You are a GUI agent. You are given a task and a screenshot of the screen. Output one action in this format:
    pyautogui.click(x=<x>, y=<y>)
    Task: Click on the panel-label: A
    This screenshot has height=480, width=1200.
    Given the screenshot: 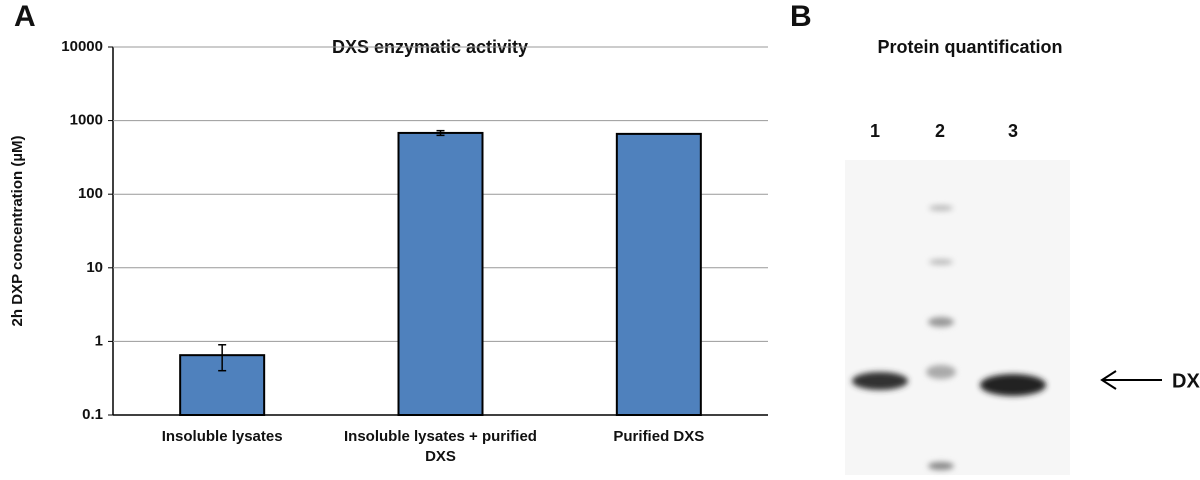 What is the action you would take?
    pyautogui.click(x=25, y=16)
    